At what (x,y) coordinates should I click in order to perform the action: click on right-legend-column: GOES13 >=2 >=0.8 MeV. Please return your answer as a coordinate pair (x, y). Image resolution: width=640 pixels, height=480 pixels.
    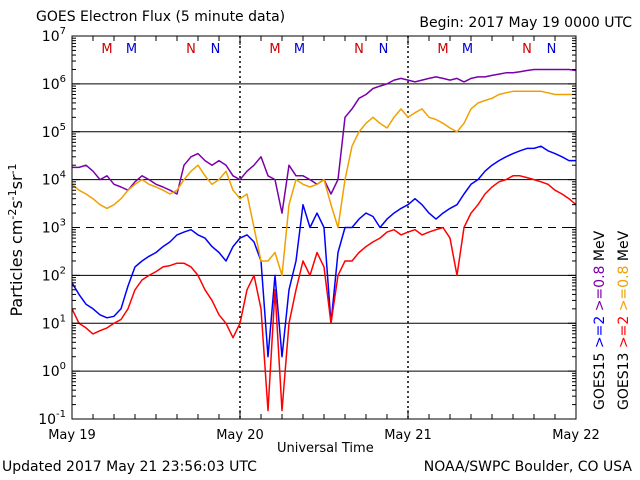
    Looking at the image, I should click on (624, 320).